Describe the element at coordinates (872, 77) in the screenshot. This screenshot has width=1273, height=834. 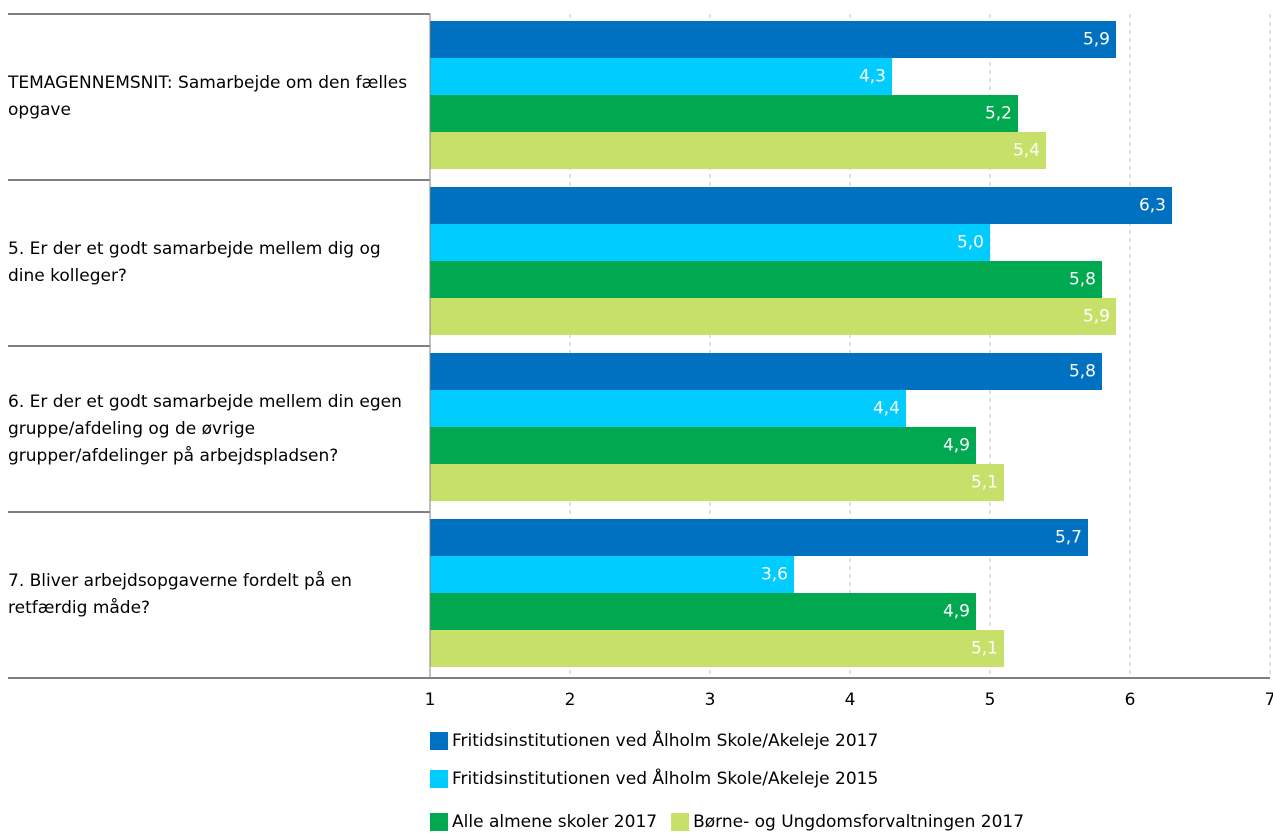
I see `value-label: 4,3` at that location.